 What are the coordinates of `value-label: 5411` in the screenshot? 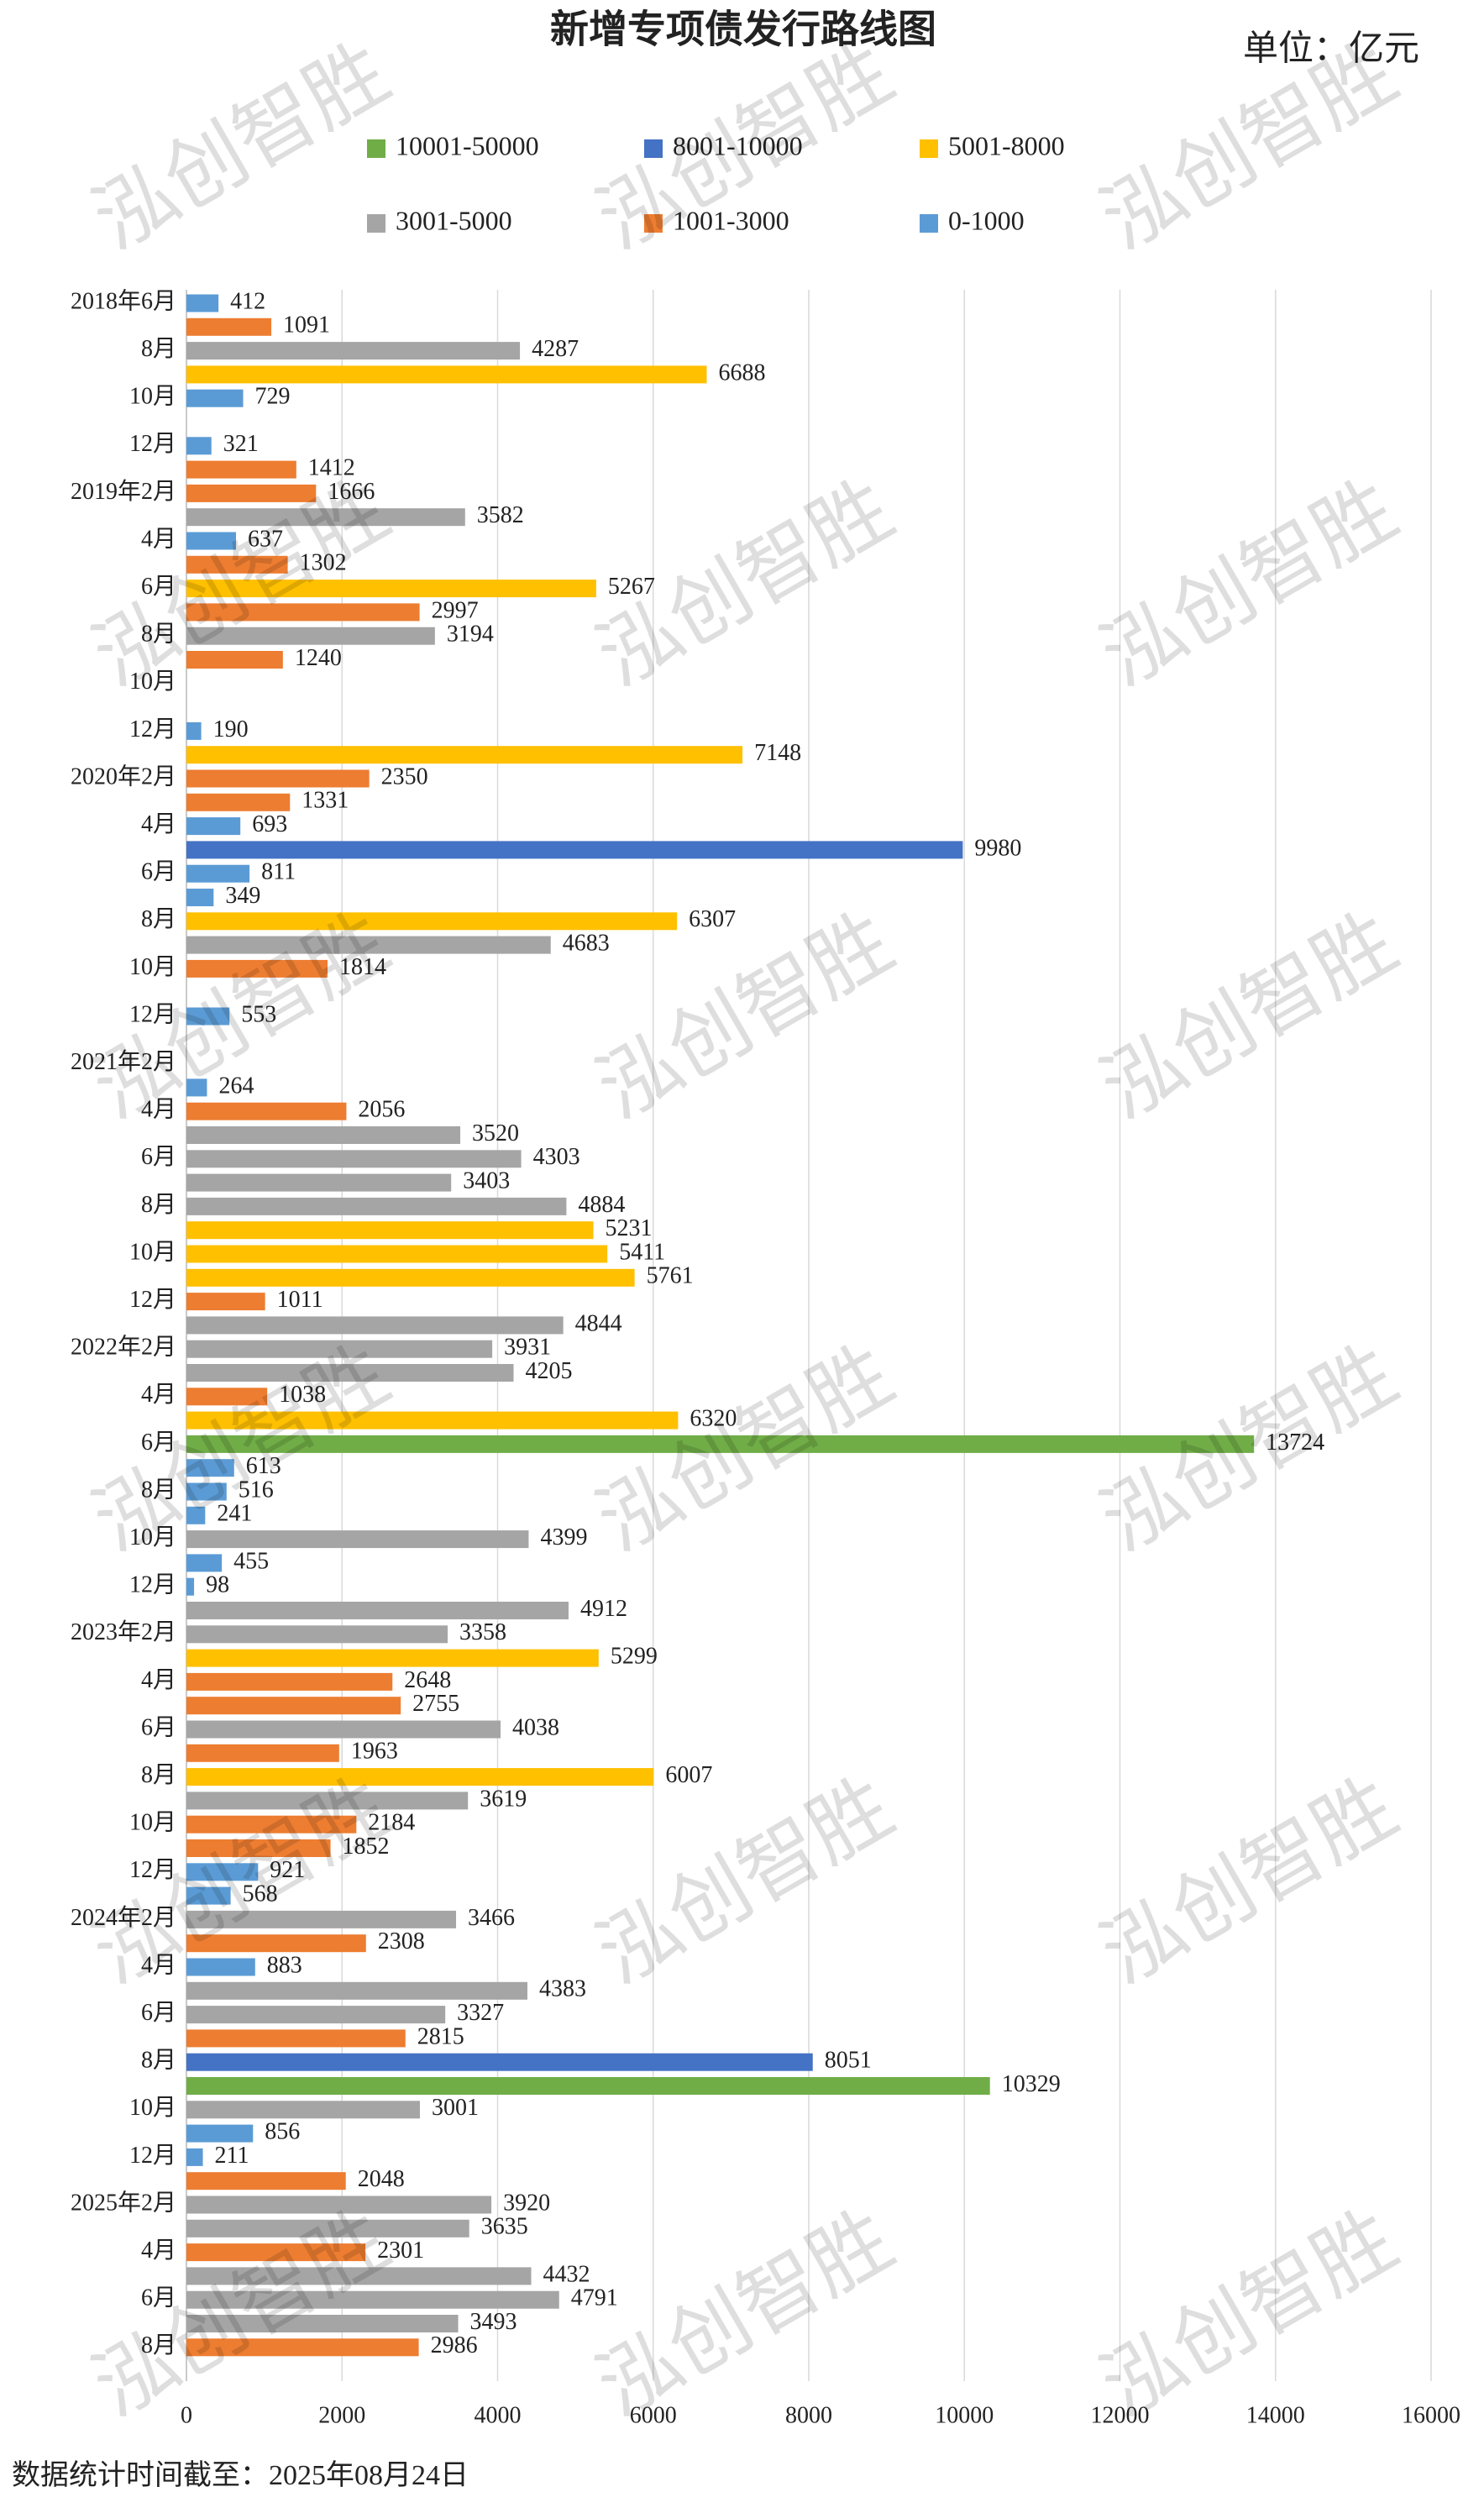 It's located at (642, 1252).